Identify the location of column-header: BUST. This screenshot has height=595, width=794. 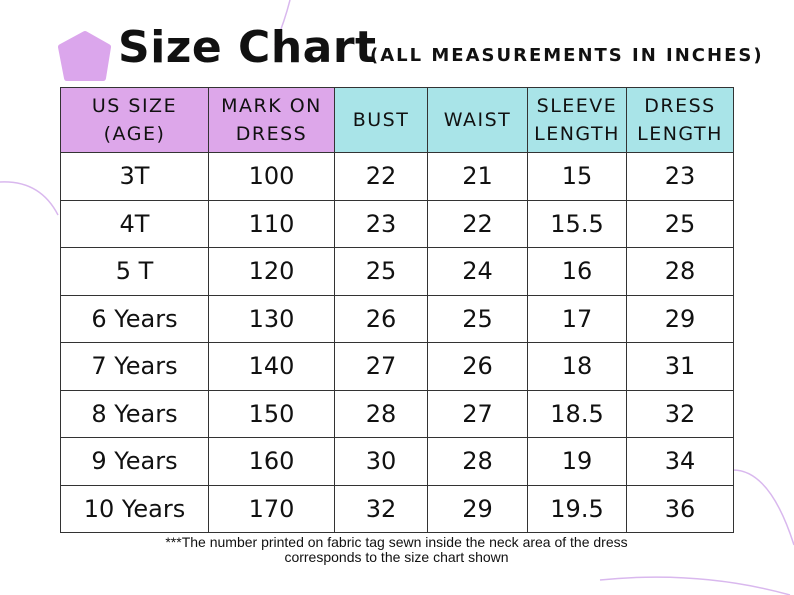
(381, 120).